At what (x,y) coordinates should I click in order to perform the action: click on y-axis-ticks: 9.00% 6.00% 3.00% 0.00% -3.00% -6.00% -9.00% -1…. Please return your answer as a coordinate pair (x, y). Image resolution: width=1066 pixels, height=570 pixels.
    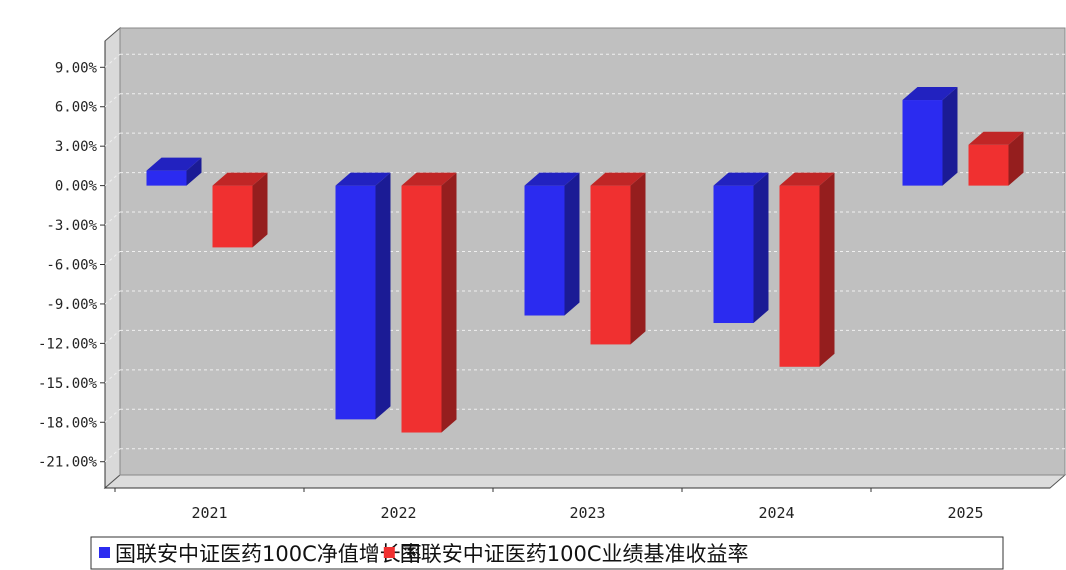
    Looking at the image, I should click on (71, 265).